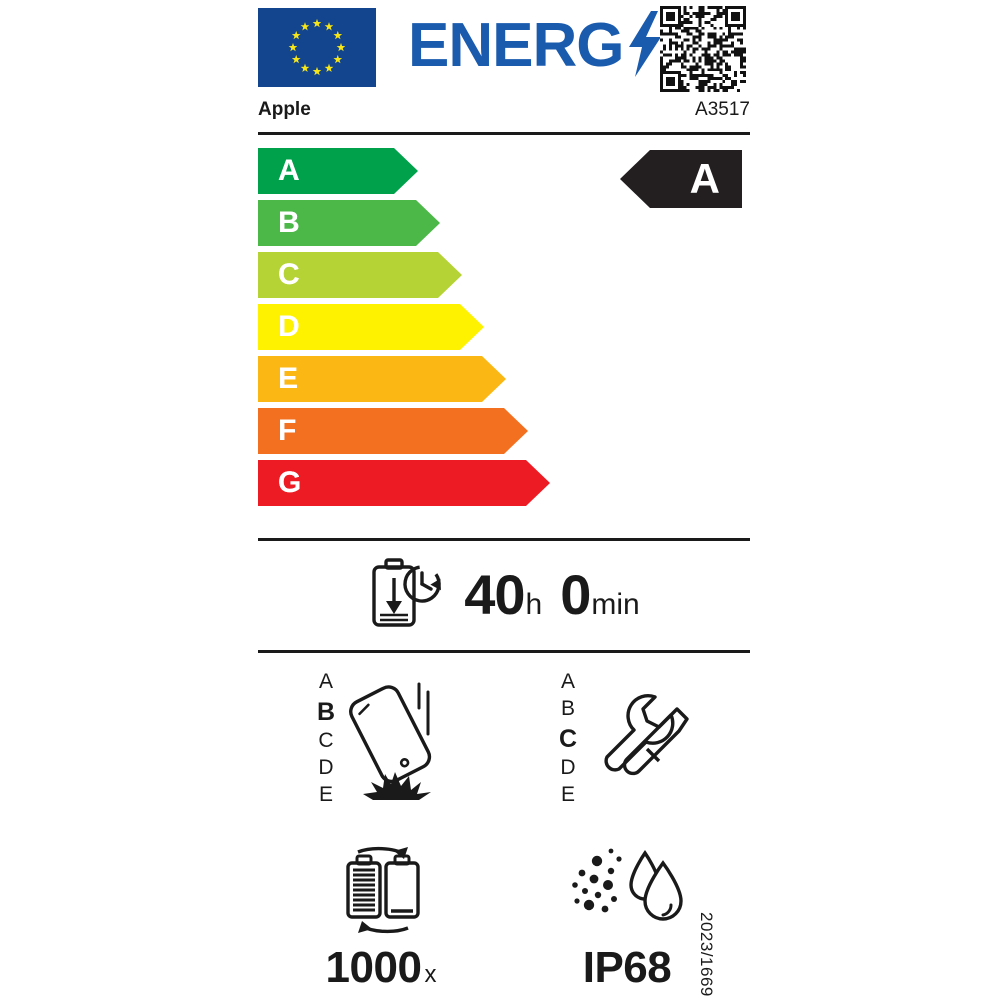 The image size is (1000, 1000). What do you see at coordinates (393, 431) in the screenshot?
I see `grade-arrow-f: F` at bounding box center [393, 431].